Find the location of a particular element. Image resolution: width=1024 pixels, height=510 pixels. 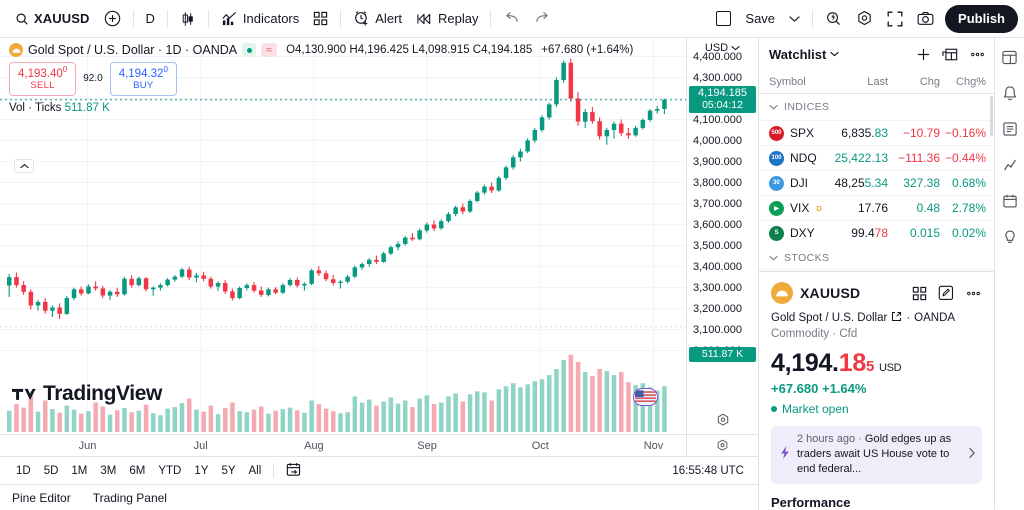

watchlist-row: ▶ VIX D 17.76 0.48 2.78% is located at coordinates (876, 207).